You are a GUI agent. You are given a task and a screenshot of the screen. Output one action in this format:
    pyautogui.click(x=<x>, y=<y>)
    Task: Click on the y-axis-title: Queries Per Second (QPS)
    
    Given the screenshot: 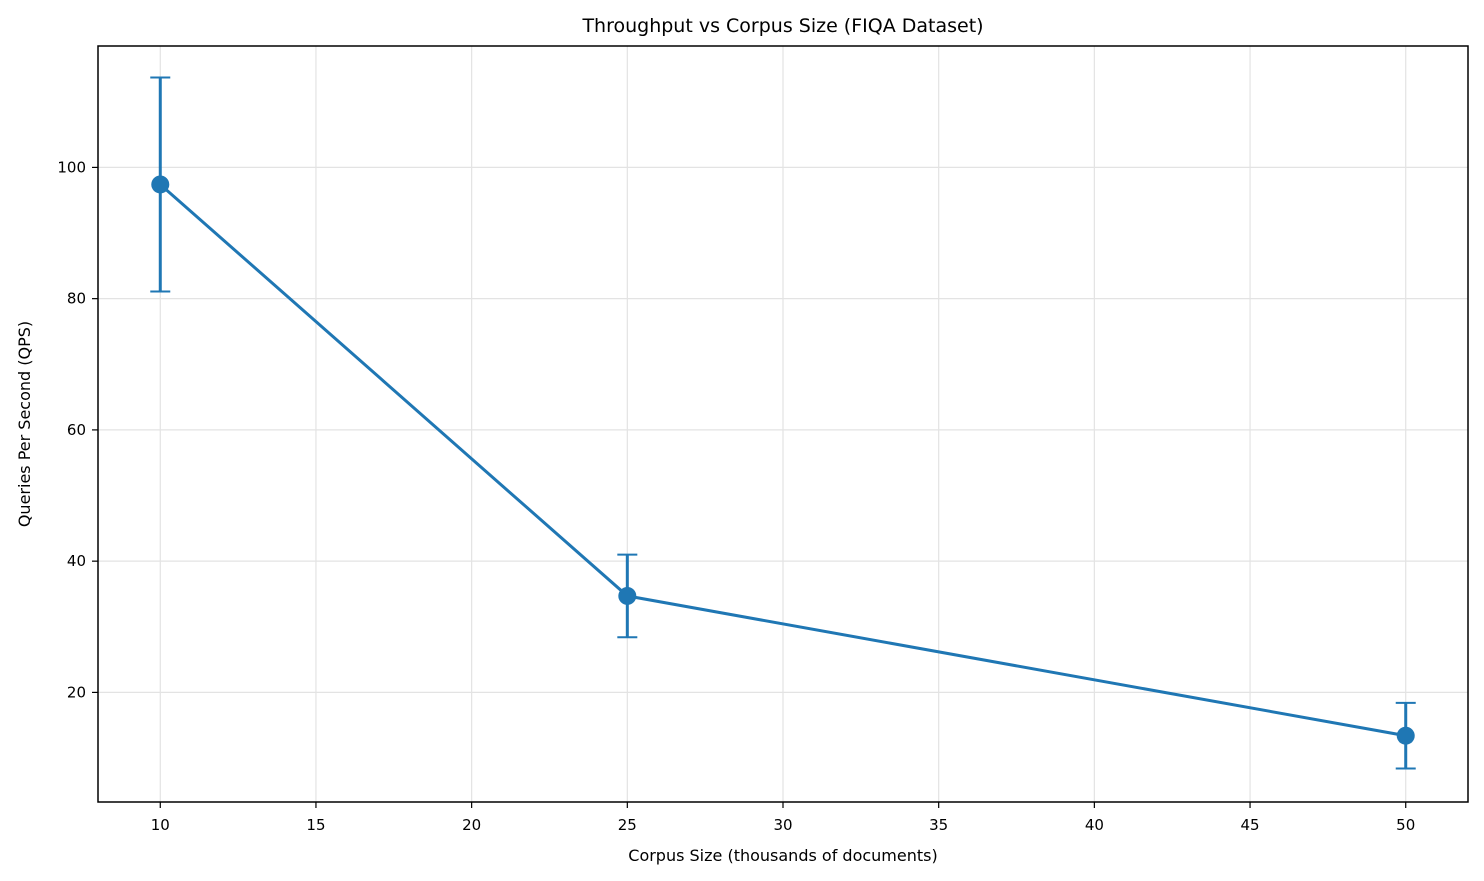 What is the action you would take?
    pyautogui.click(x=24, y=424)
    